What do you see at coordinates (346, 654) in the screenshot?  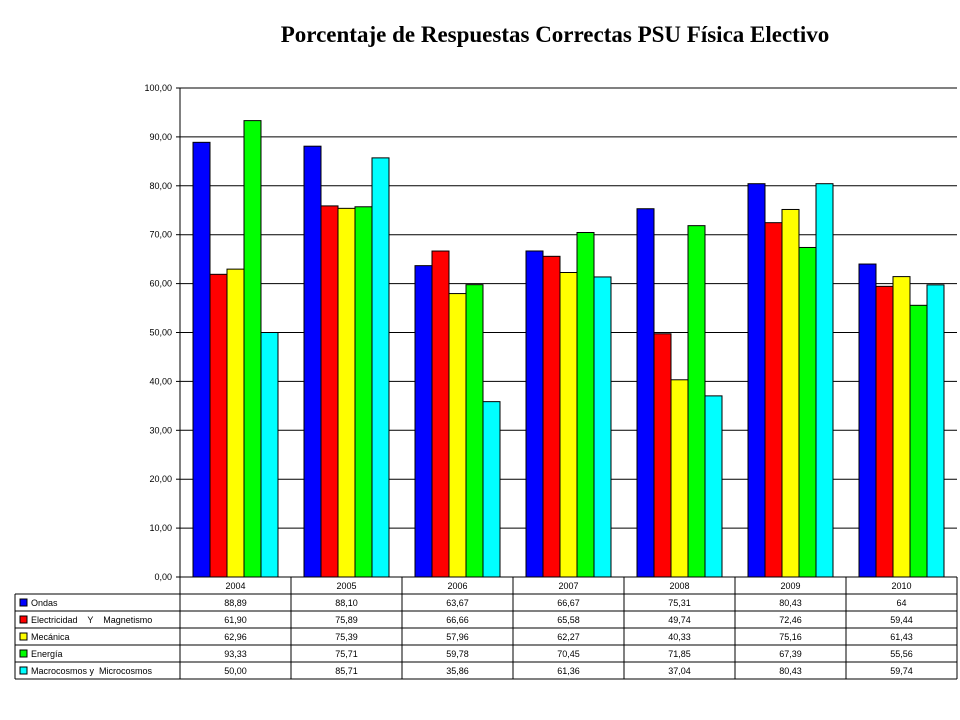 I see `data-label: 75,71` at bounding box center [346, 654].